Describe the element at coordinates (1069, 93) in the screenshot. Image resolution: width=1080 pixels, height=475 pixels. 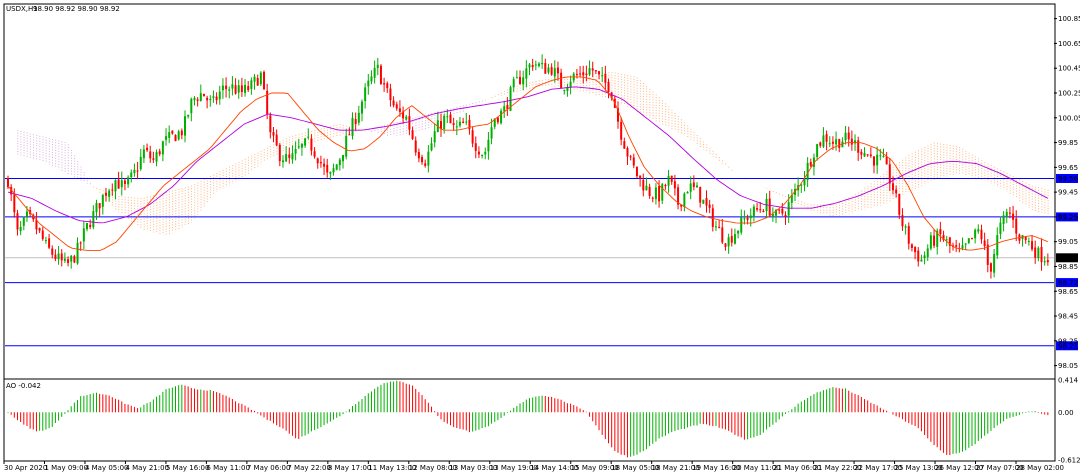
I see `price-tick-label: 100.25` at that location.